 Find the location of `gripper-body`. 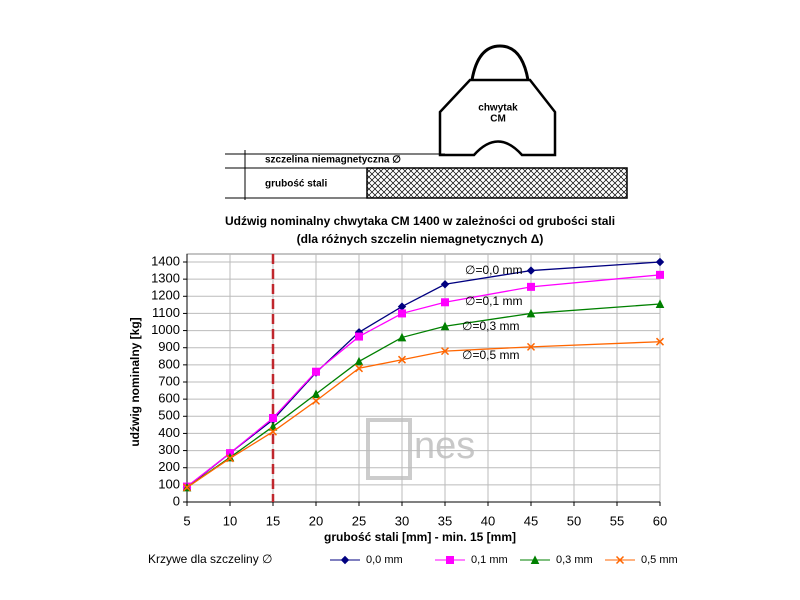

gripper-body is located at coordinates (497, 117).